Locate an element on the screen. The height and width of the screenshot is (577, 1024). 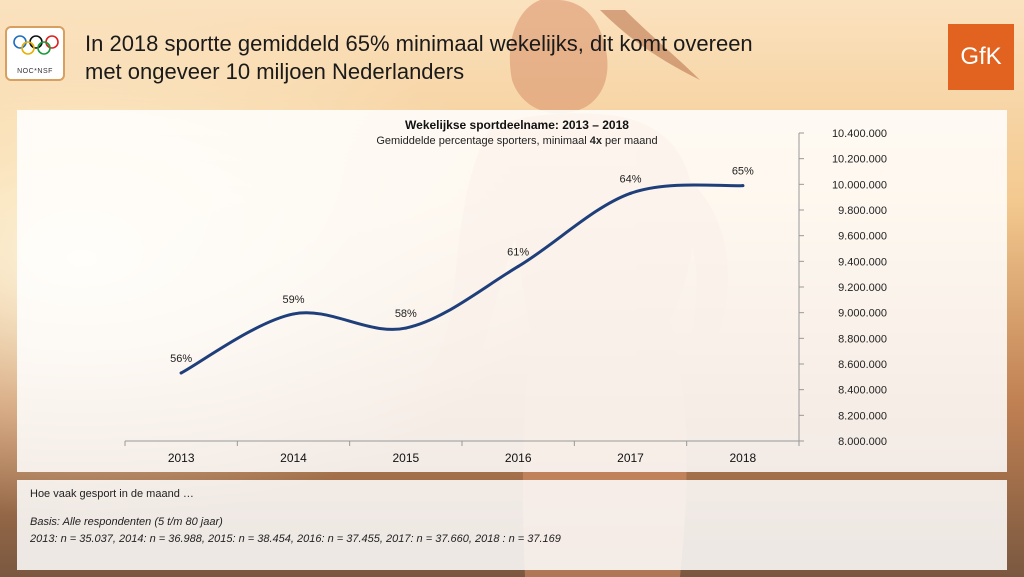
y-tick-label: 8.400.000 is located at coordinates (862, 391).